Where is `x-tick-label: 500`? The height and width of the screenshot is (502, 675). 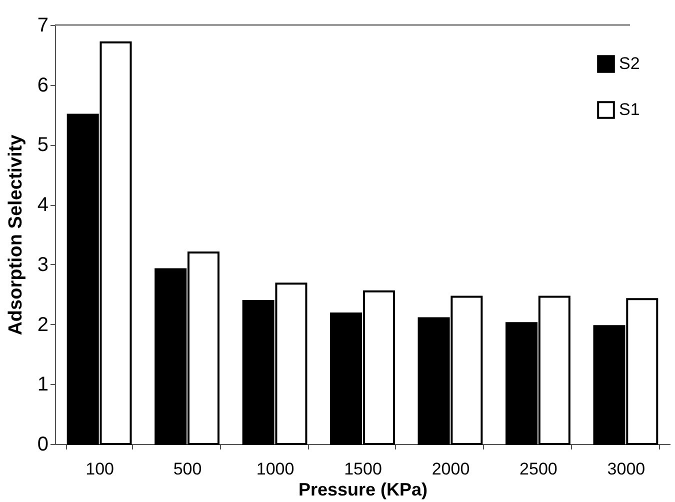 x-tick-label: 500 is located at coordinates (187, 469).